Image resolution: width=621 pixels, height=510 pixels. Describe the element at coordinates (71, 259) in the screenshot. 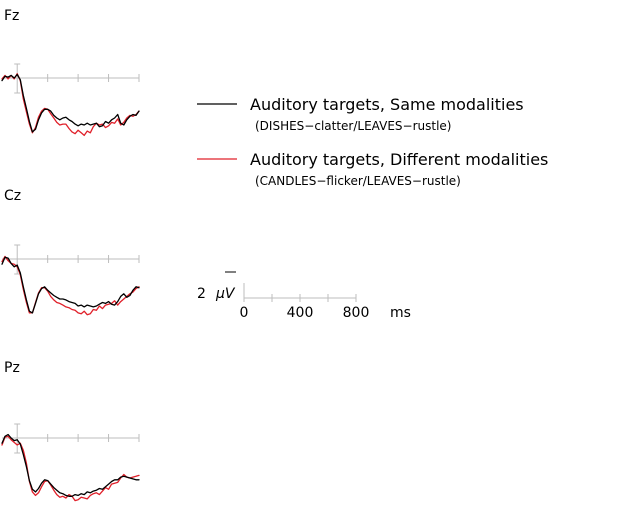

I see `panel-axes-cz` at that location.